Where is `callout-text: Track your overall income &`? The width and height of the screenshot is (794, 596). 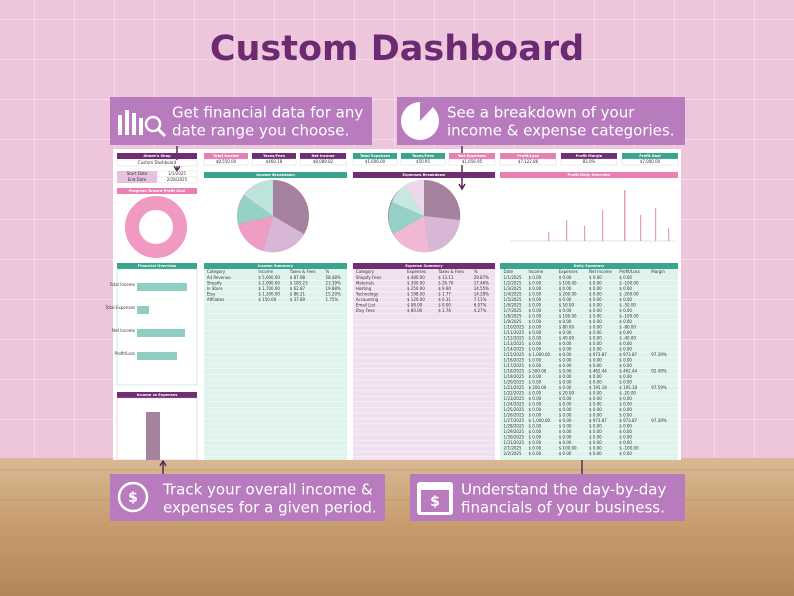 callout-text: Track your overall income & is located at coordinates (267, 490).